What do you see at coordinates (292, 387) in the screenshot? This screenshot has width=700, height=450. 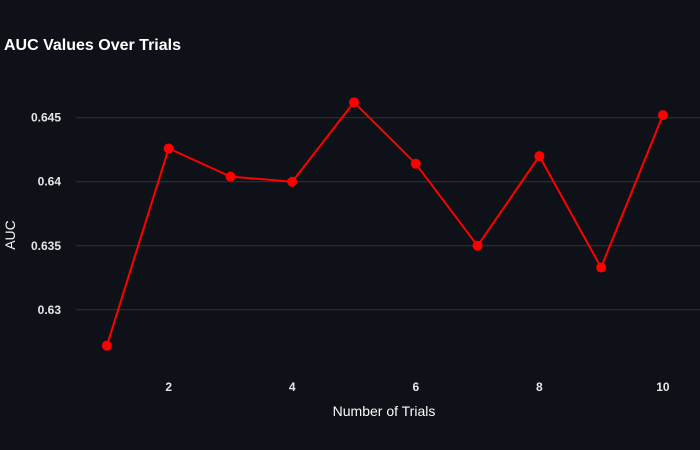 I see `x-tick-label: 4` at bounding box center [292, 387].